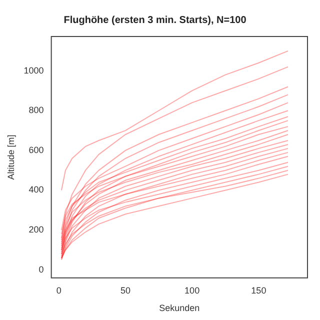 Image resolution: width=320 pixels, height=320 pixels. I want to click on chart-title: Flughöhe (ersten 3 min. Starts), N=100, so click(155, 20).